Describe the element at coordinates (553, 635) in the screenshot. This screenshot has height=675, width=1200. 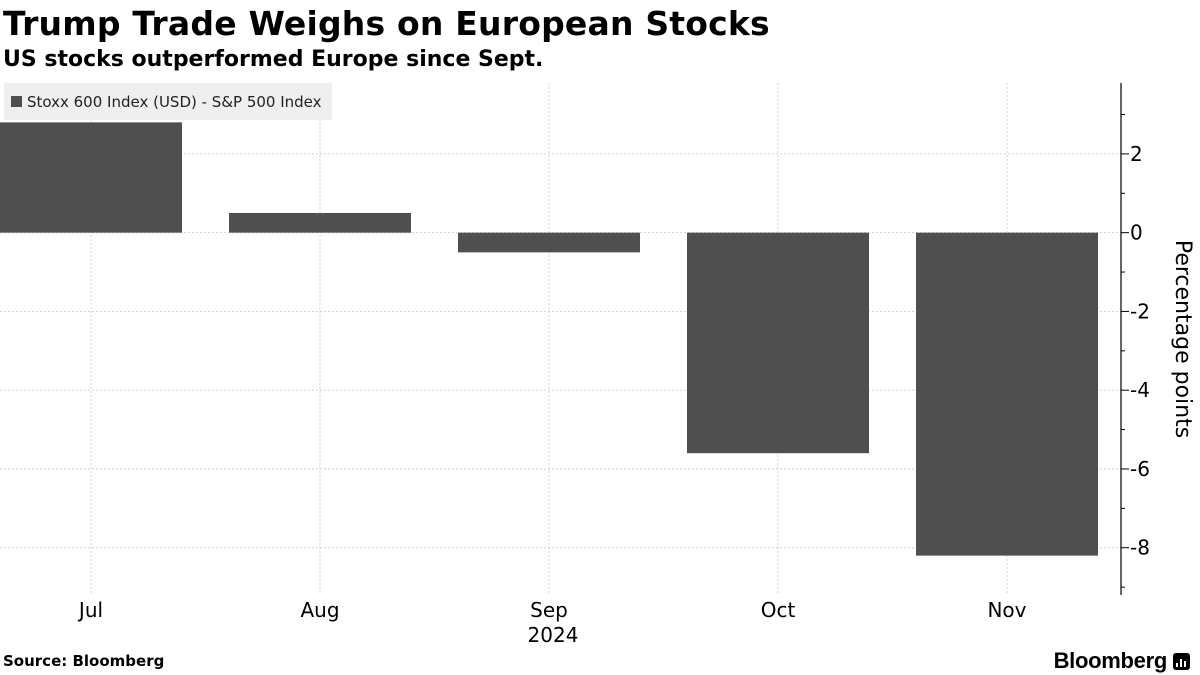
I see `x-year-label: 2024` at that location.